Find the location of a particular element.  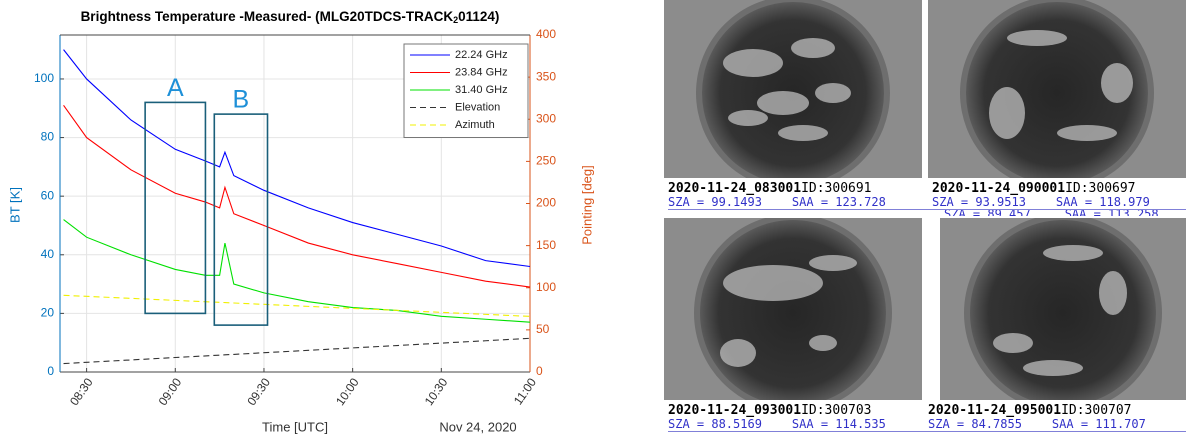

angles: SZA = 84.7855 SAA = 111.707 is located at coordinates (1057, 425).